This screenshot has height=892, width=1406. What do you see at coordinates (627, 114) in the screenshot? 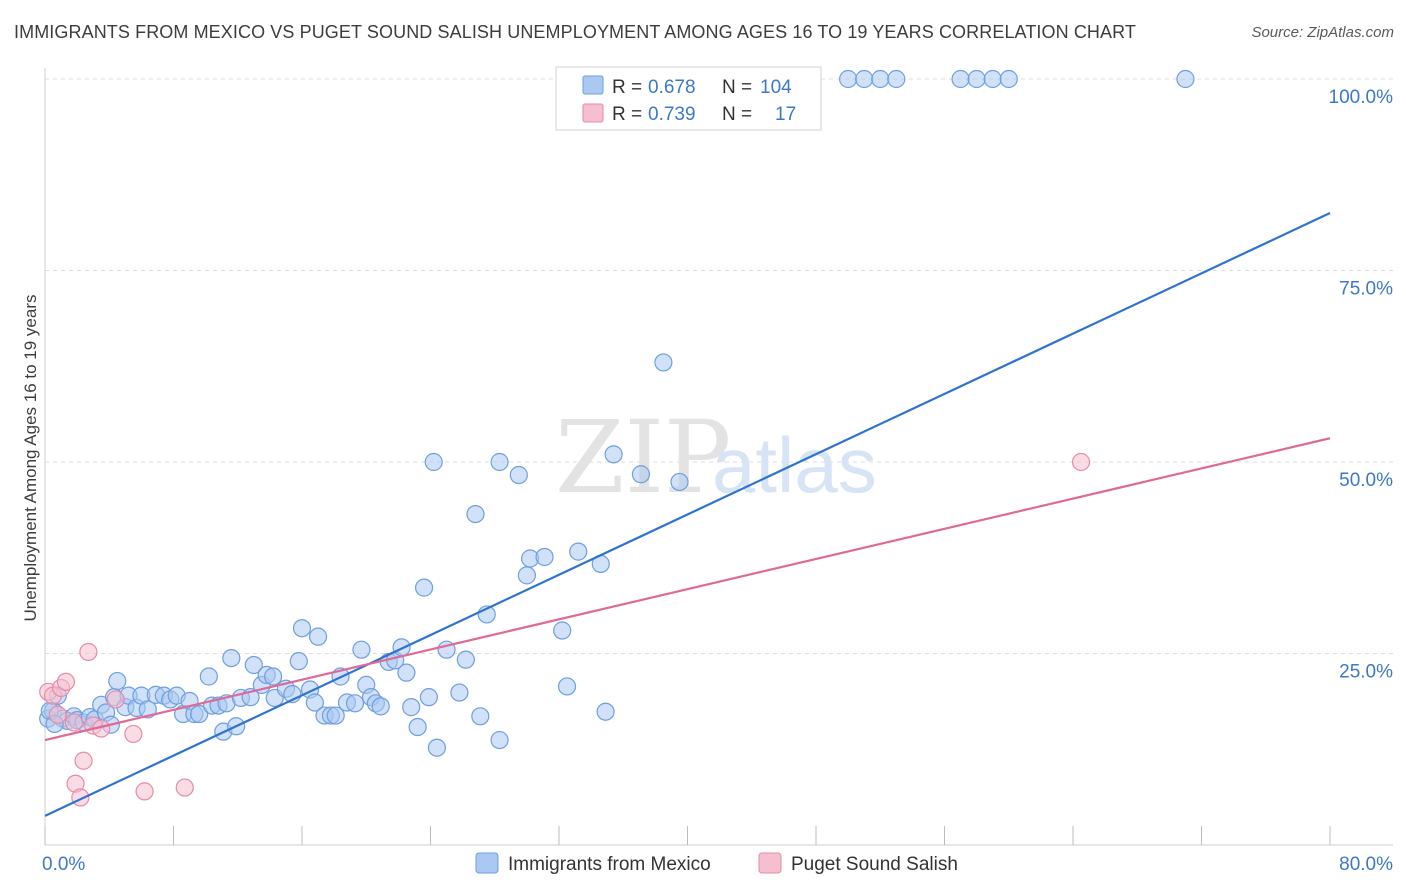
I see `legend-r-label-2: R =` at bounding box center [627, 114].